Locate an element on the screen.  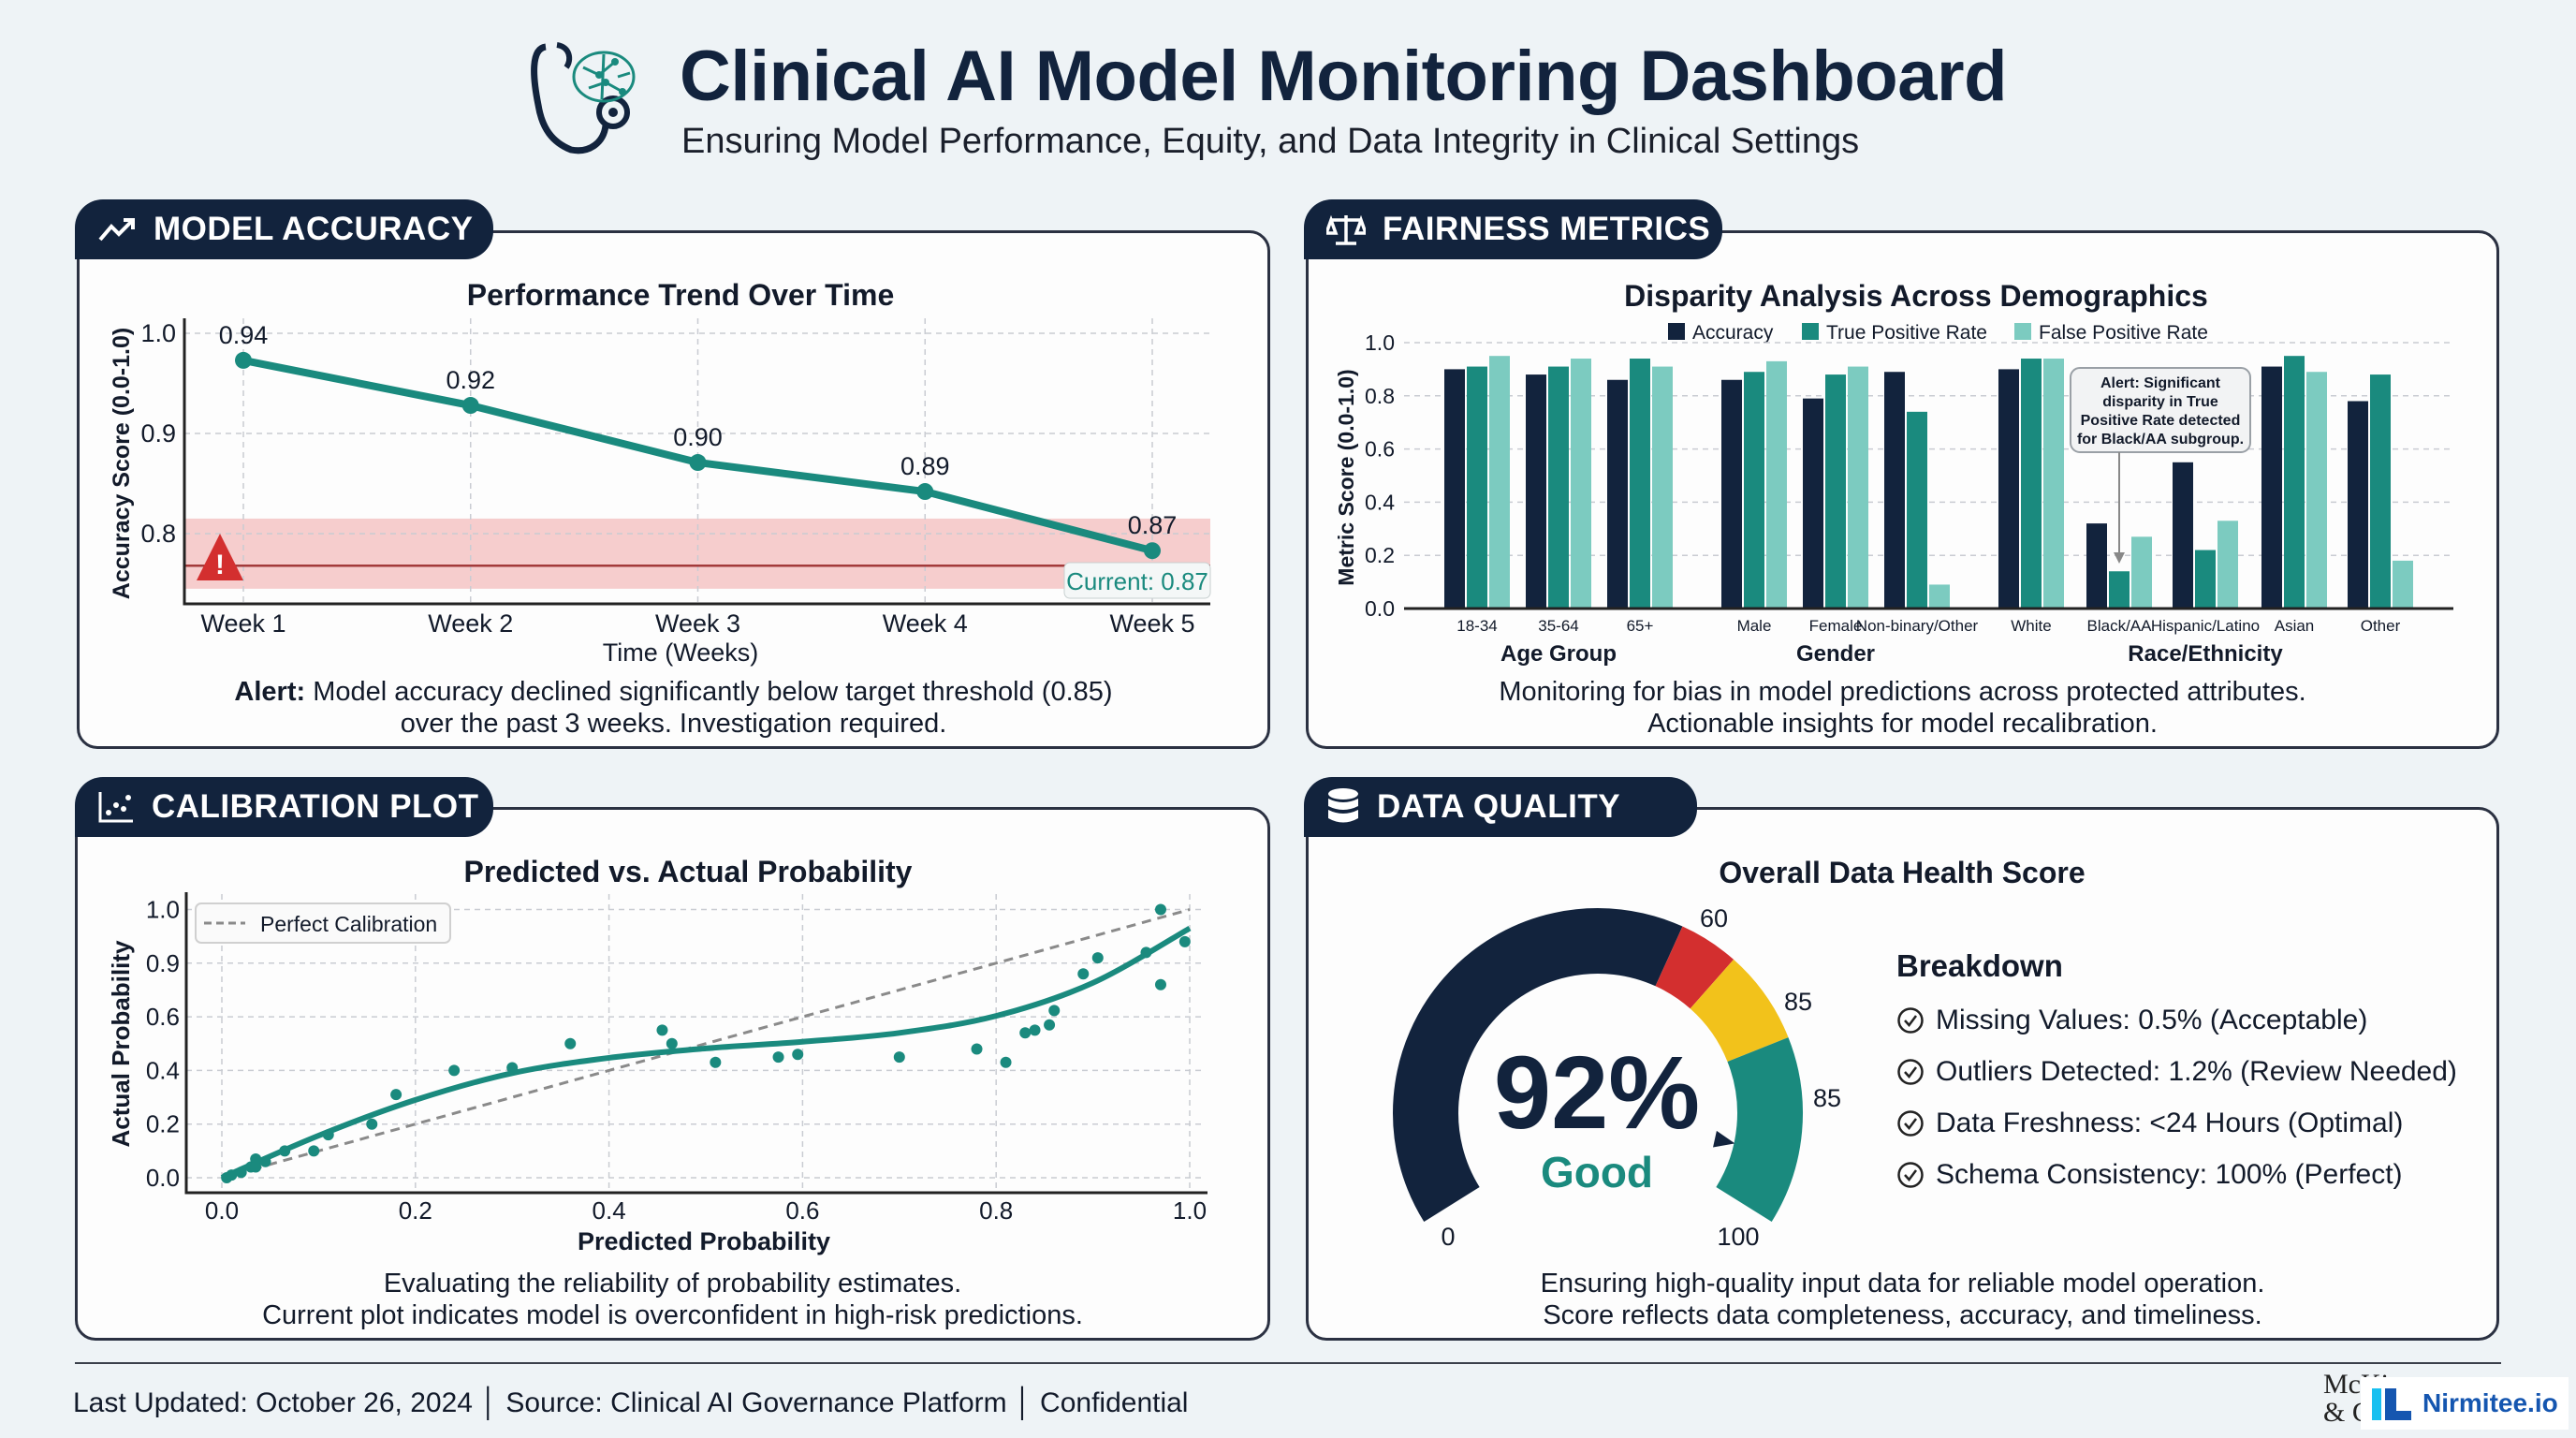
breakdown-item-text: Data Freshness: <24 Hours (Optimal) is located at coordinates (2170, 1123).